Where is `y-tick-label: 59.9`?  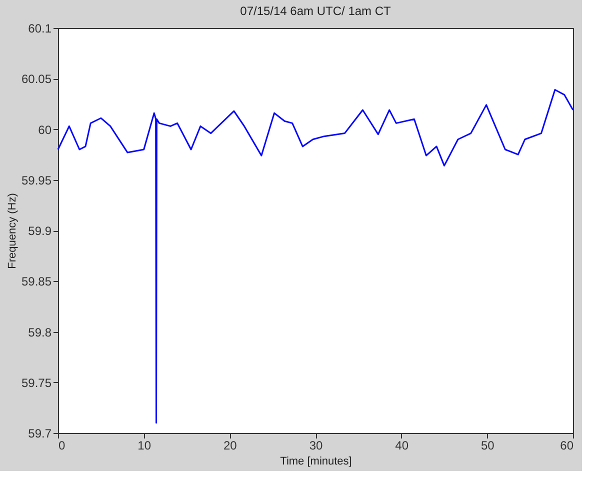
y-tick-label: 59.9 is located at coordinates (40, 231).